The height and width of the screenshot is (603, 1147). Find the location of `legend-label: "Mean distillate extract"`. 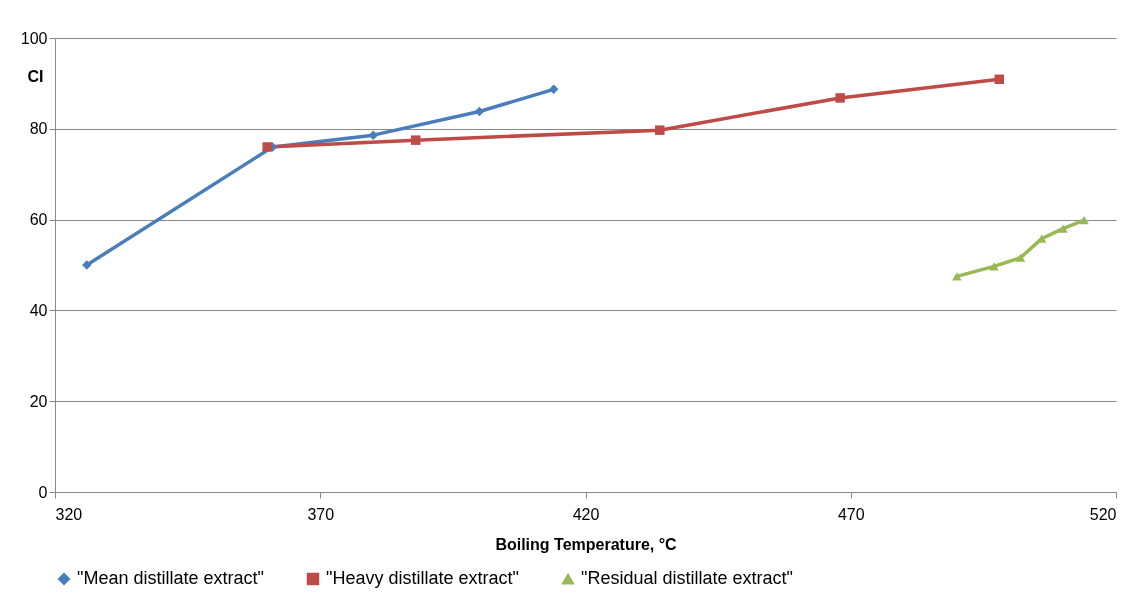

legend-label: "Mean distillate extract" is located at coordinates (170, 578).